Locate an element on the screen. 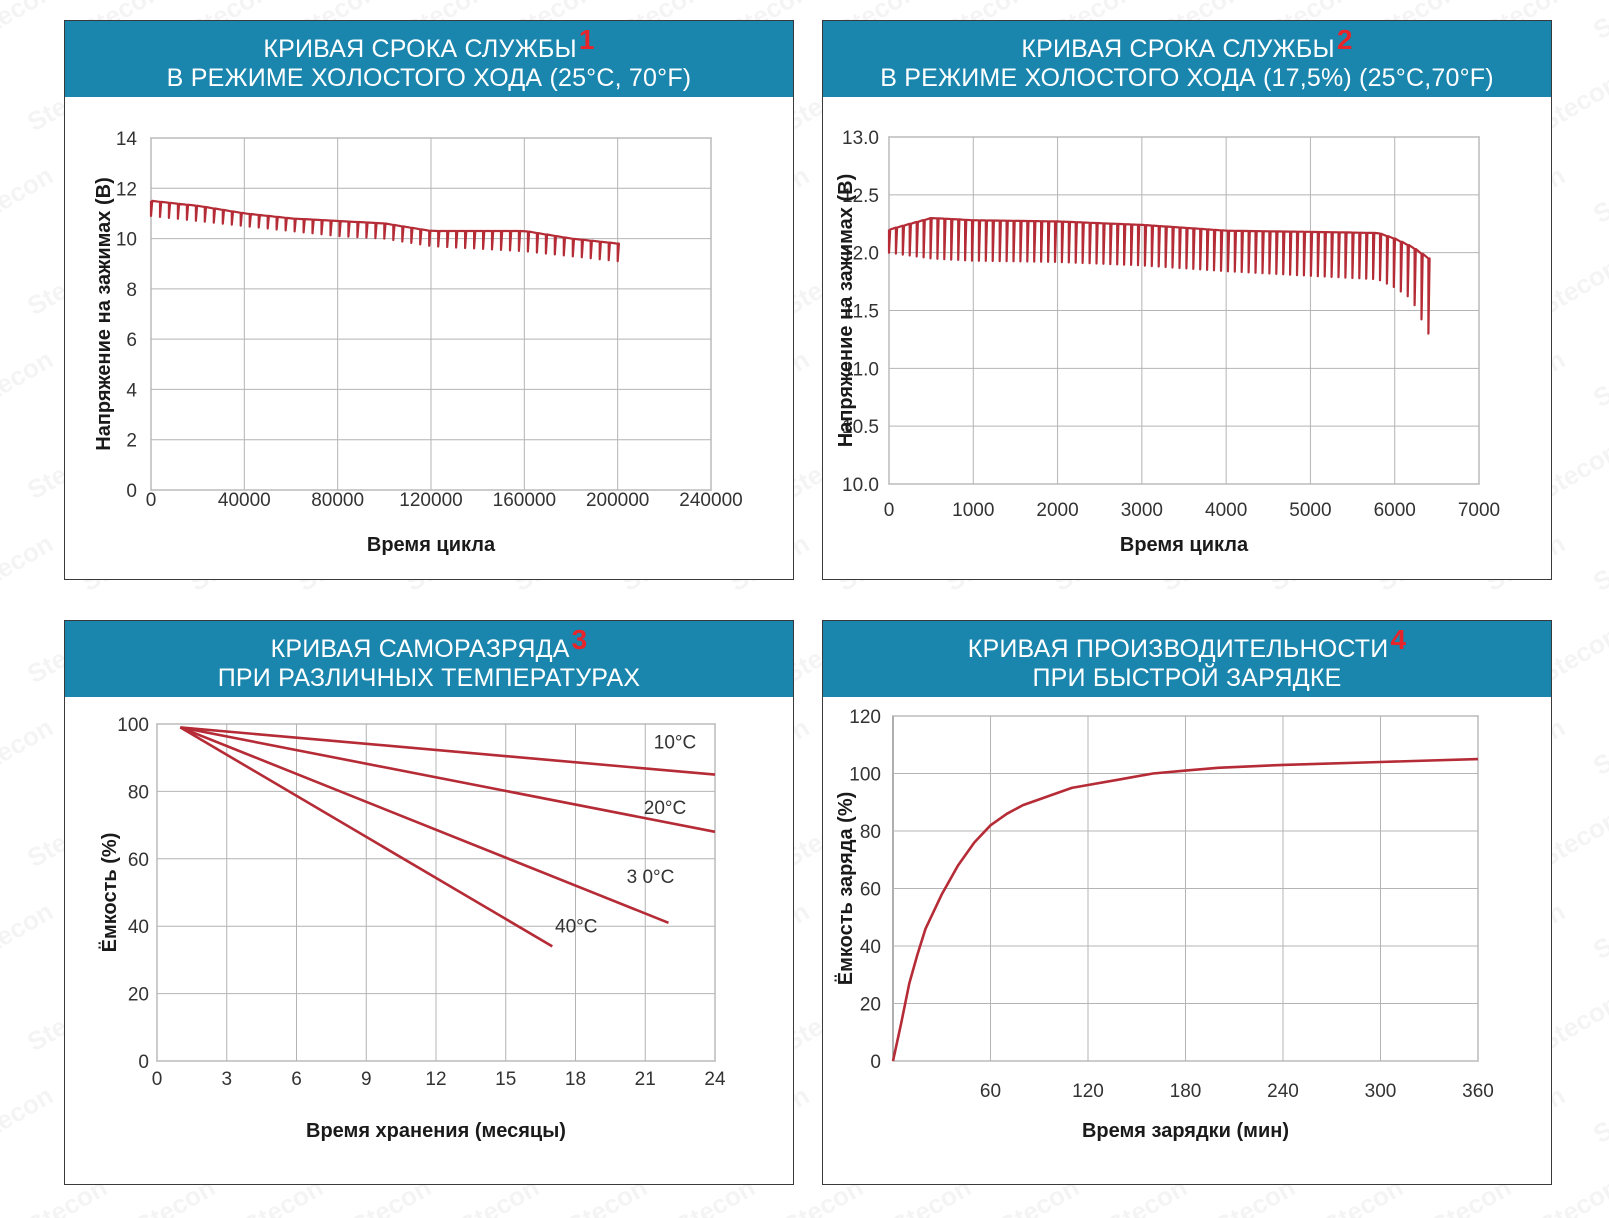 The width and height of the screenshot is (1609, 1218). y-tick-label: 11.5 is located at coordinates (861, 312).